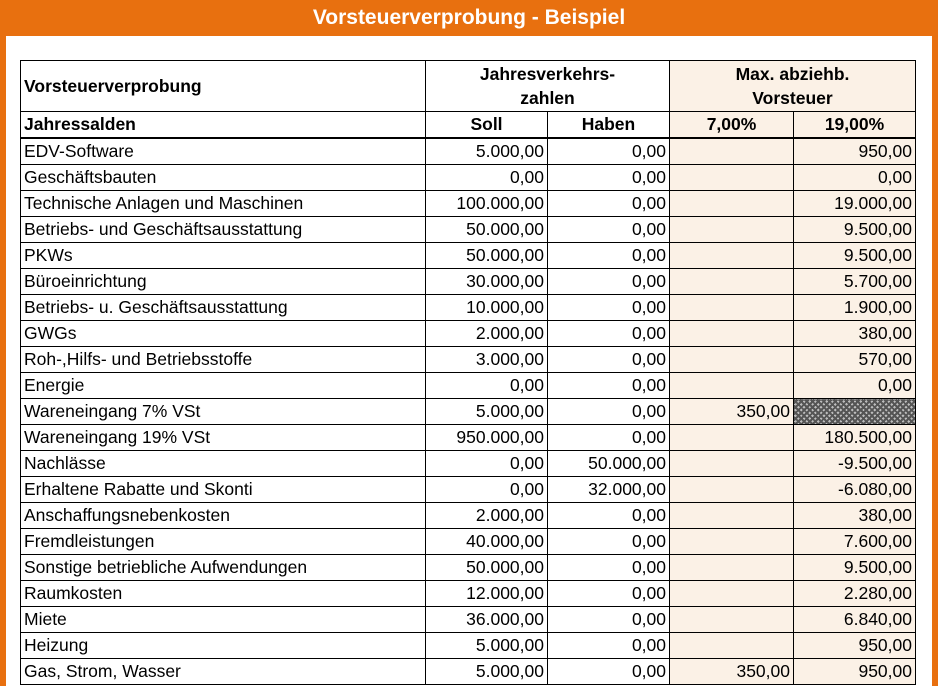 This screenshot has width=938, height=686. What do you see at coordinates (608, 463) in the screenshot?
I see `cell-haben: 50.000,00` at bounding box center [608, 463].